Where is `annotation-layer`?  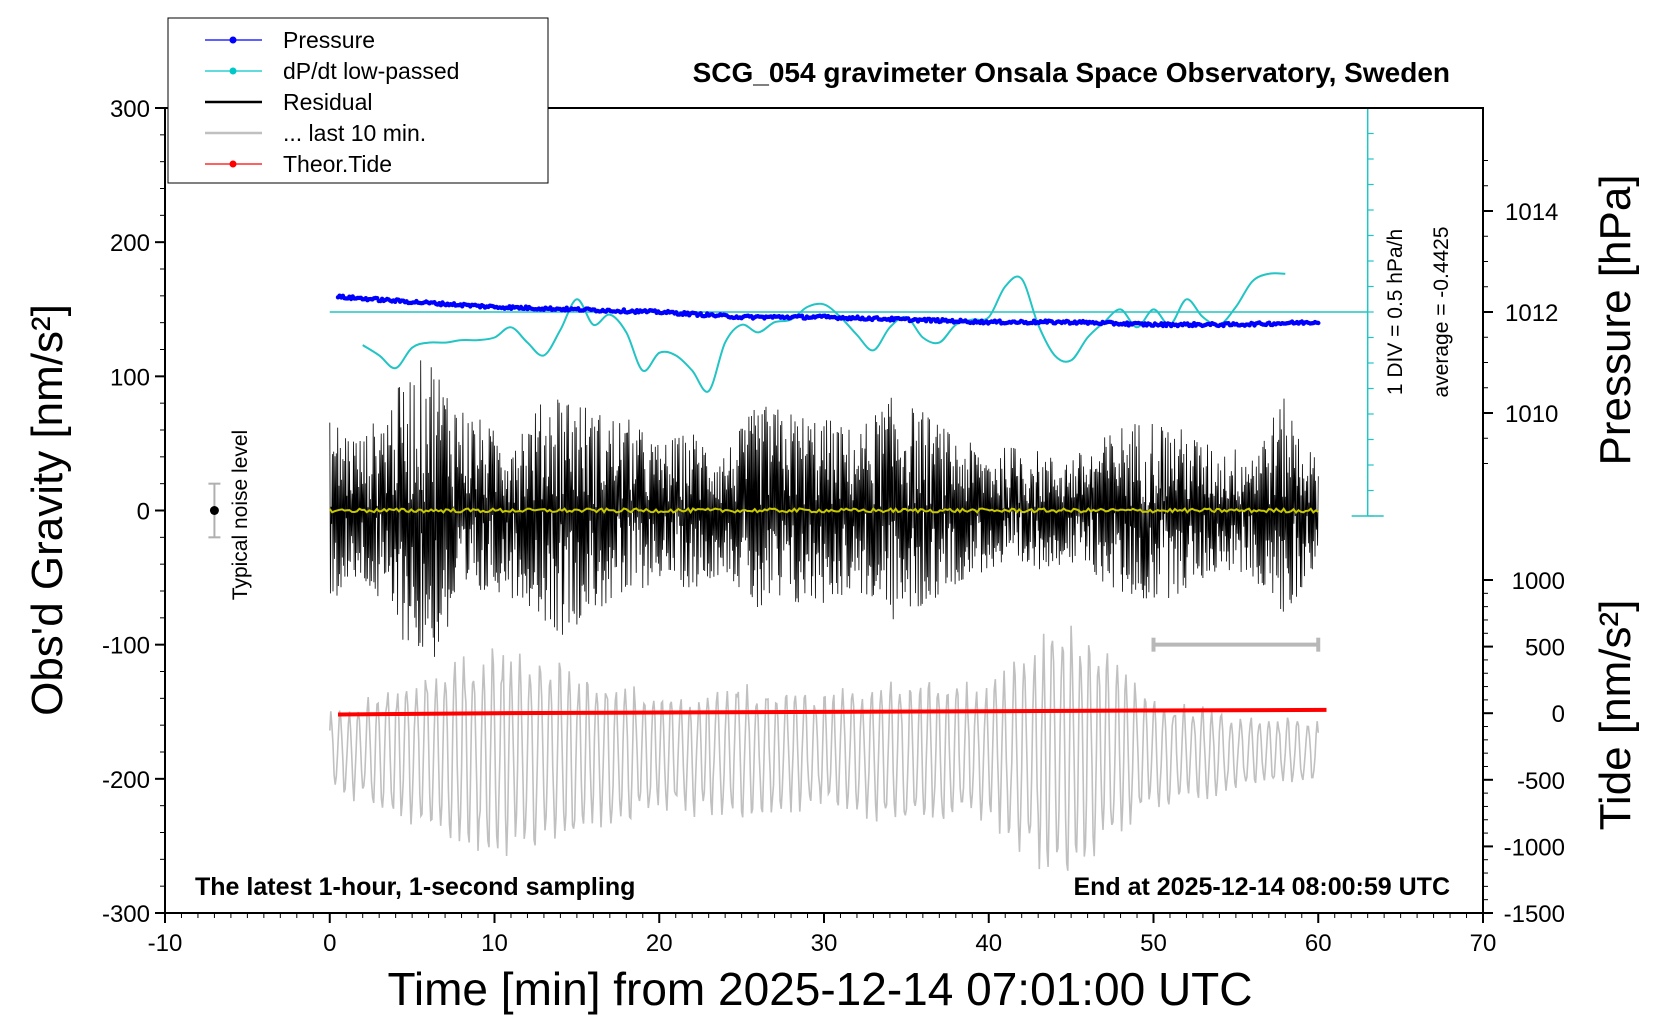 annotation-layer is located at coordinates (764, 567).